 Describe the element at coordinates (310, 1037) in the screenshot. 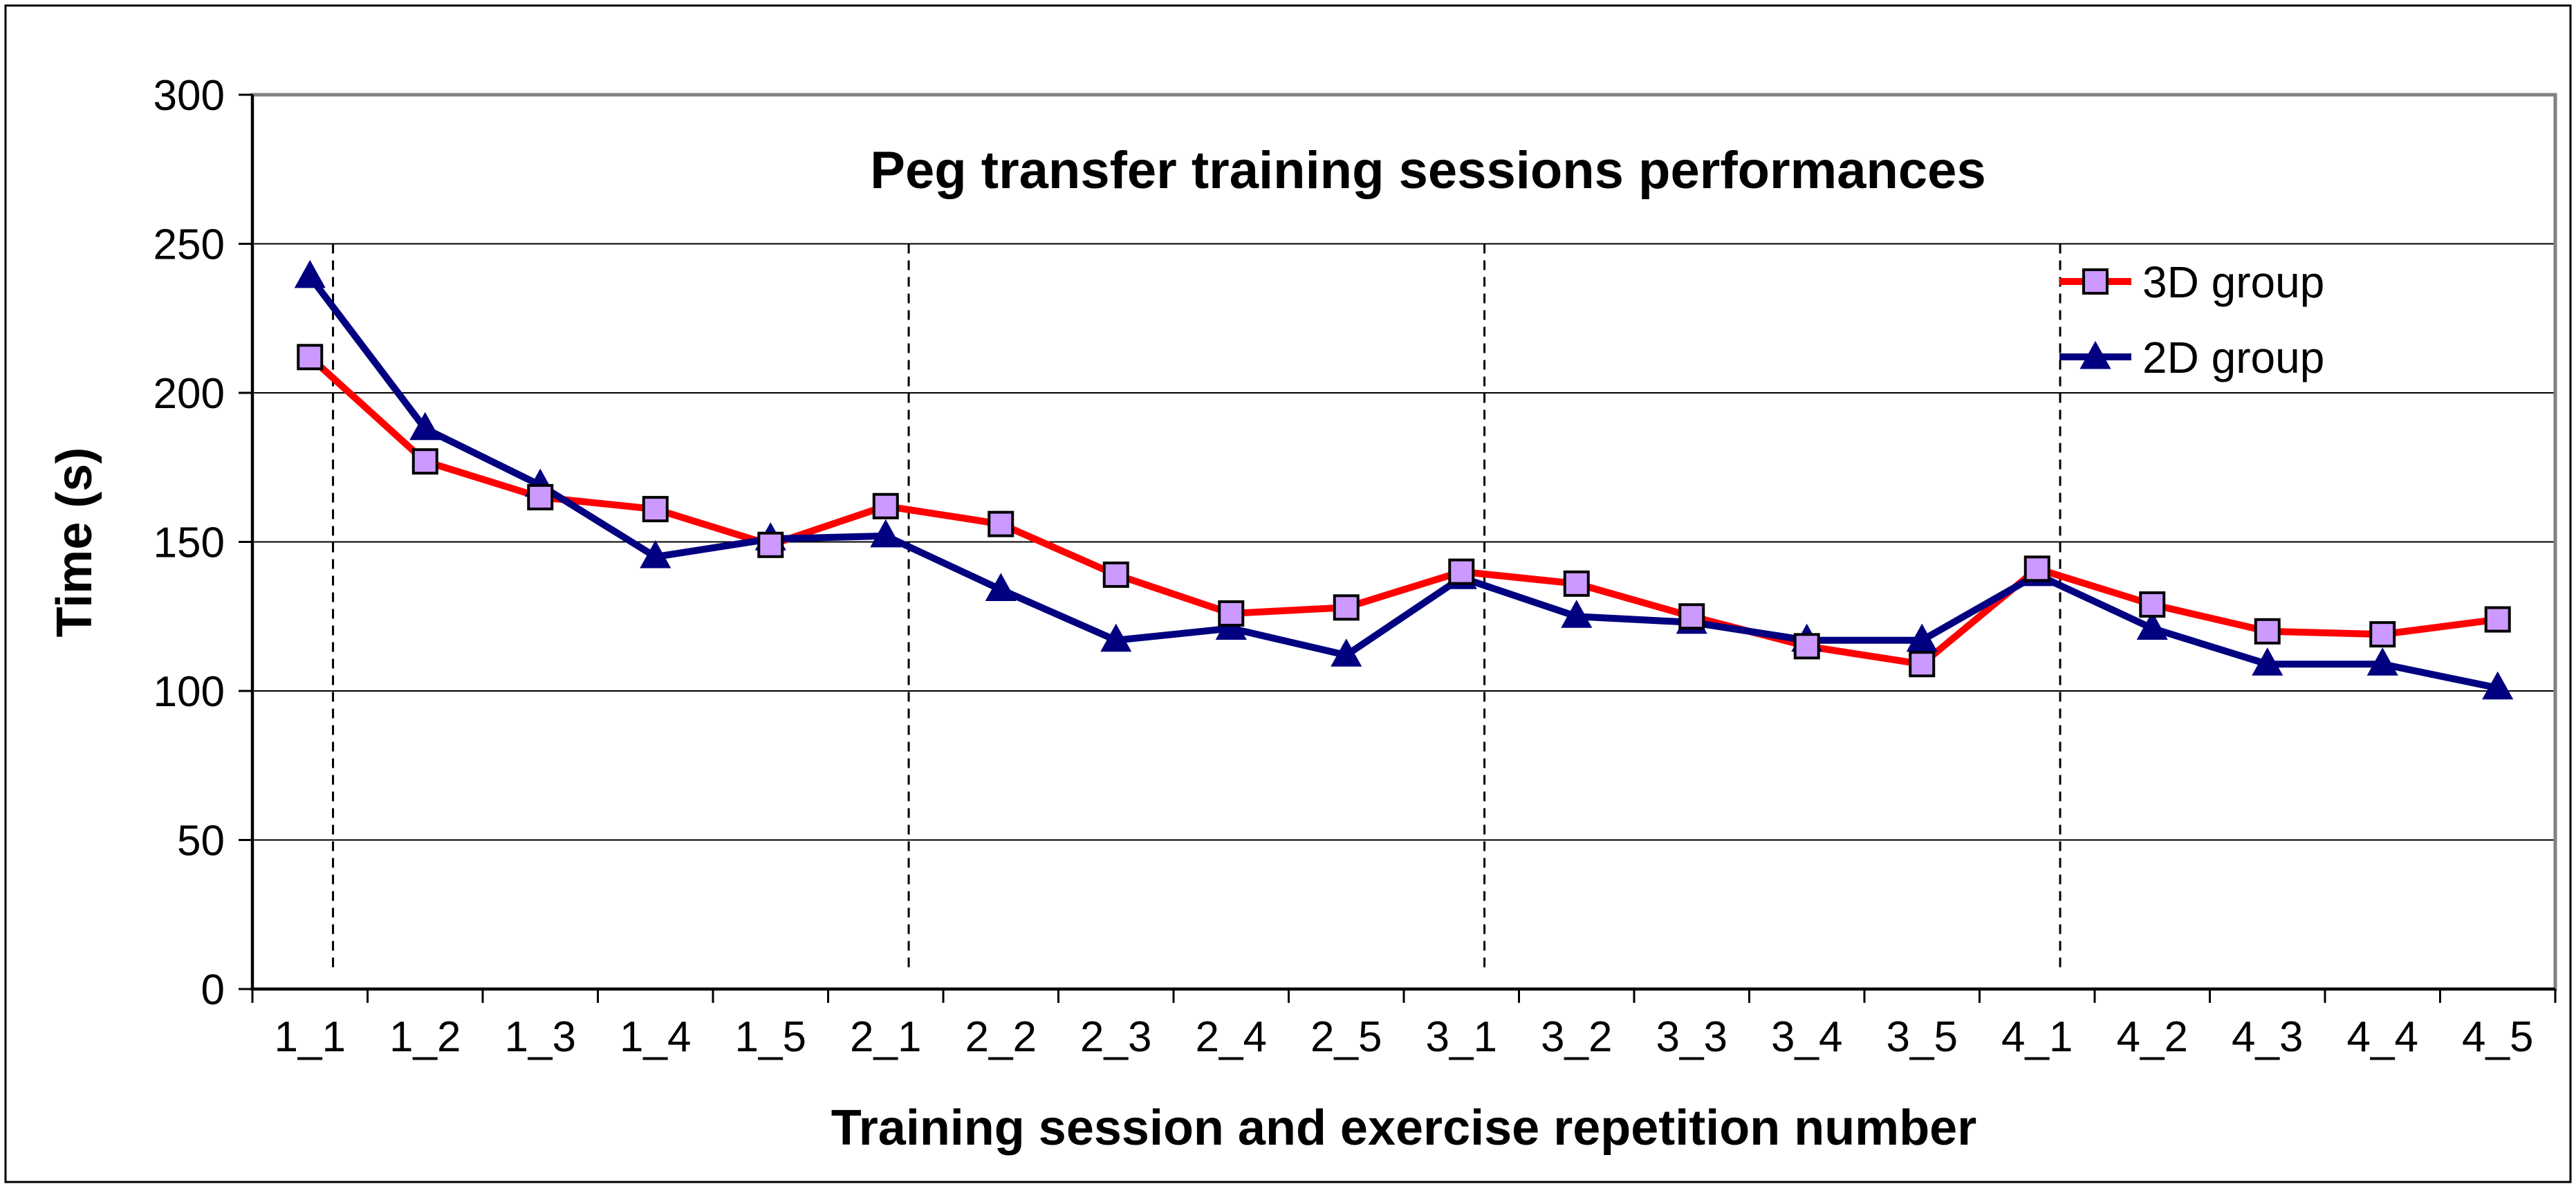

I see `x-tick-label: 1_1` at that location.